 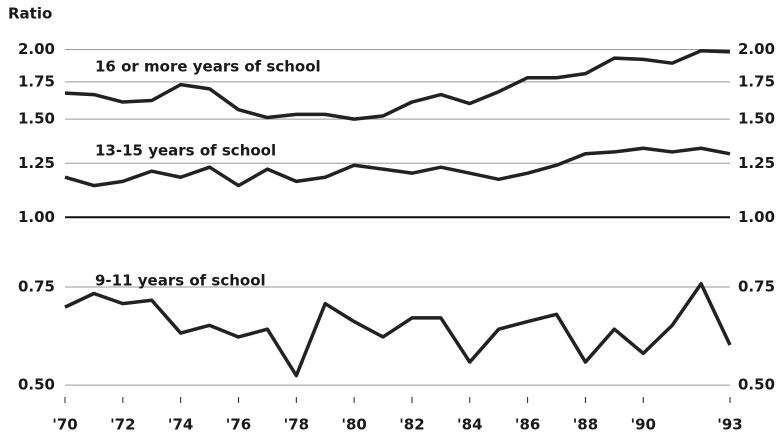 I want to click on y-tick-label-right: 2.00, so click(x=756, y=49).